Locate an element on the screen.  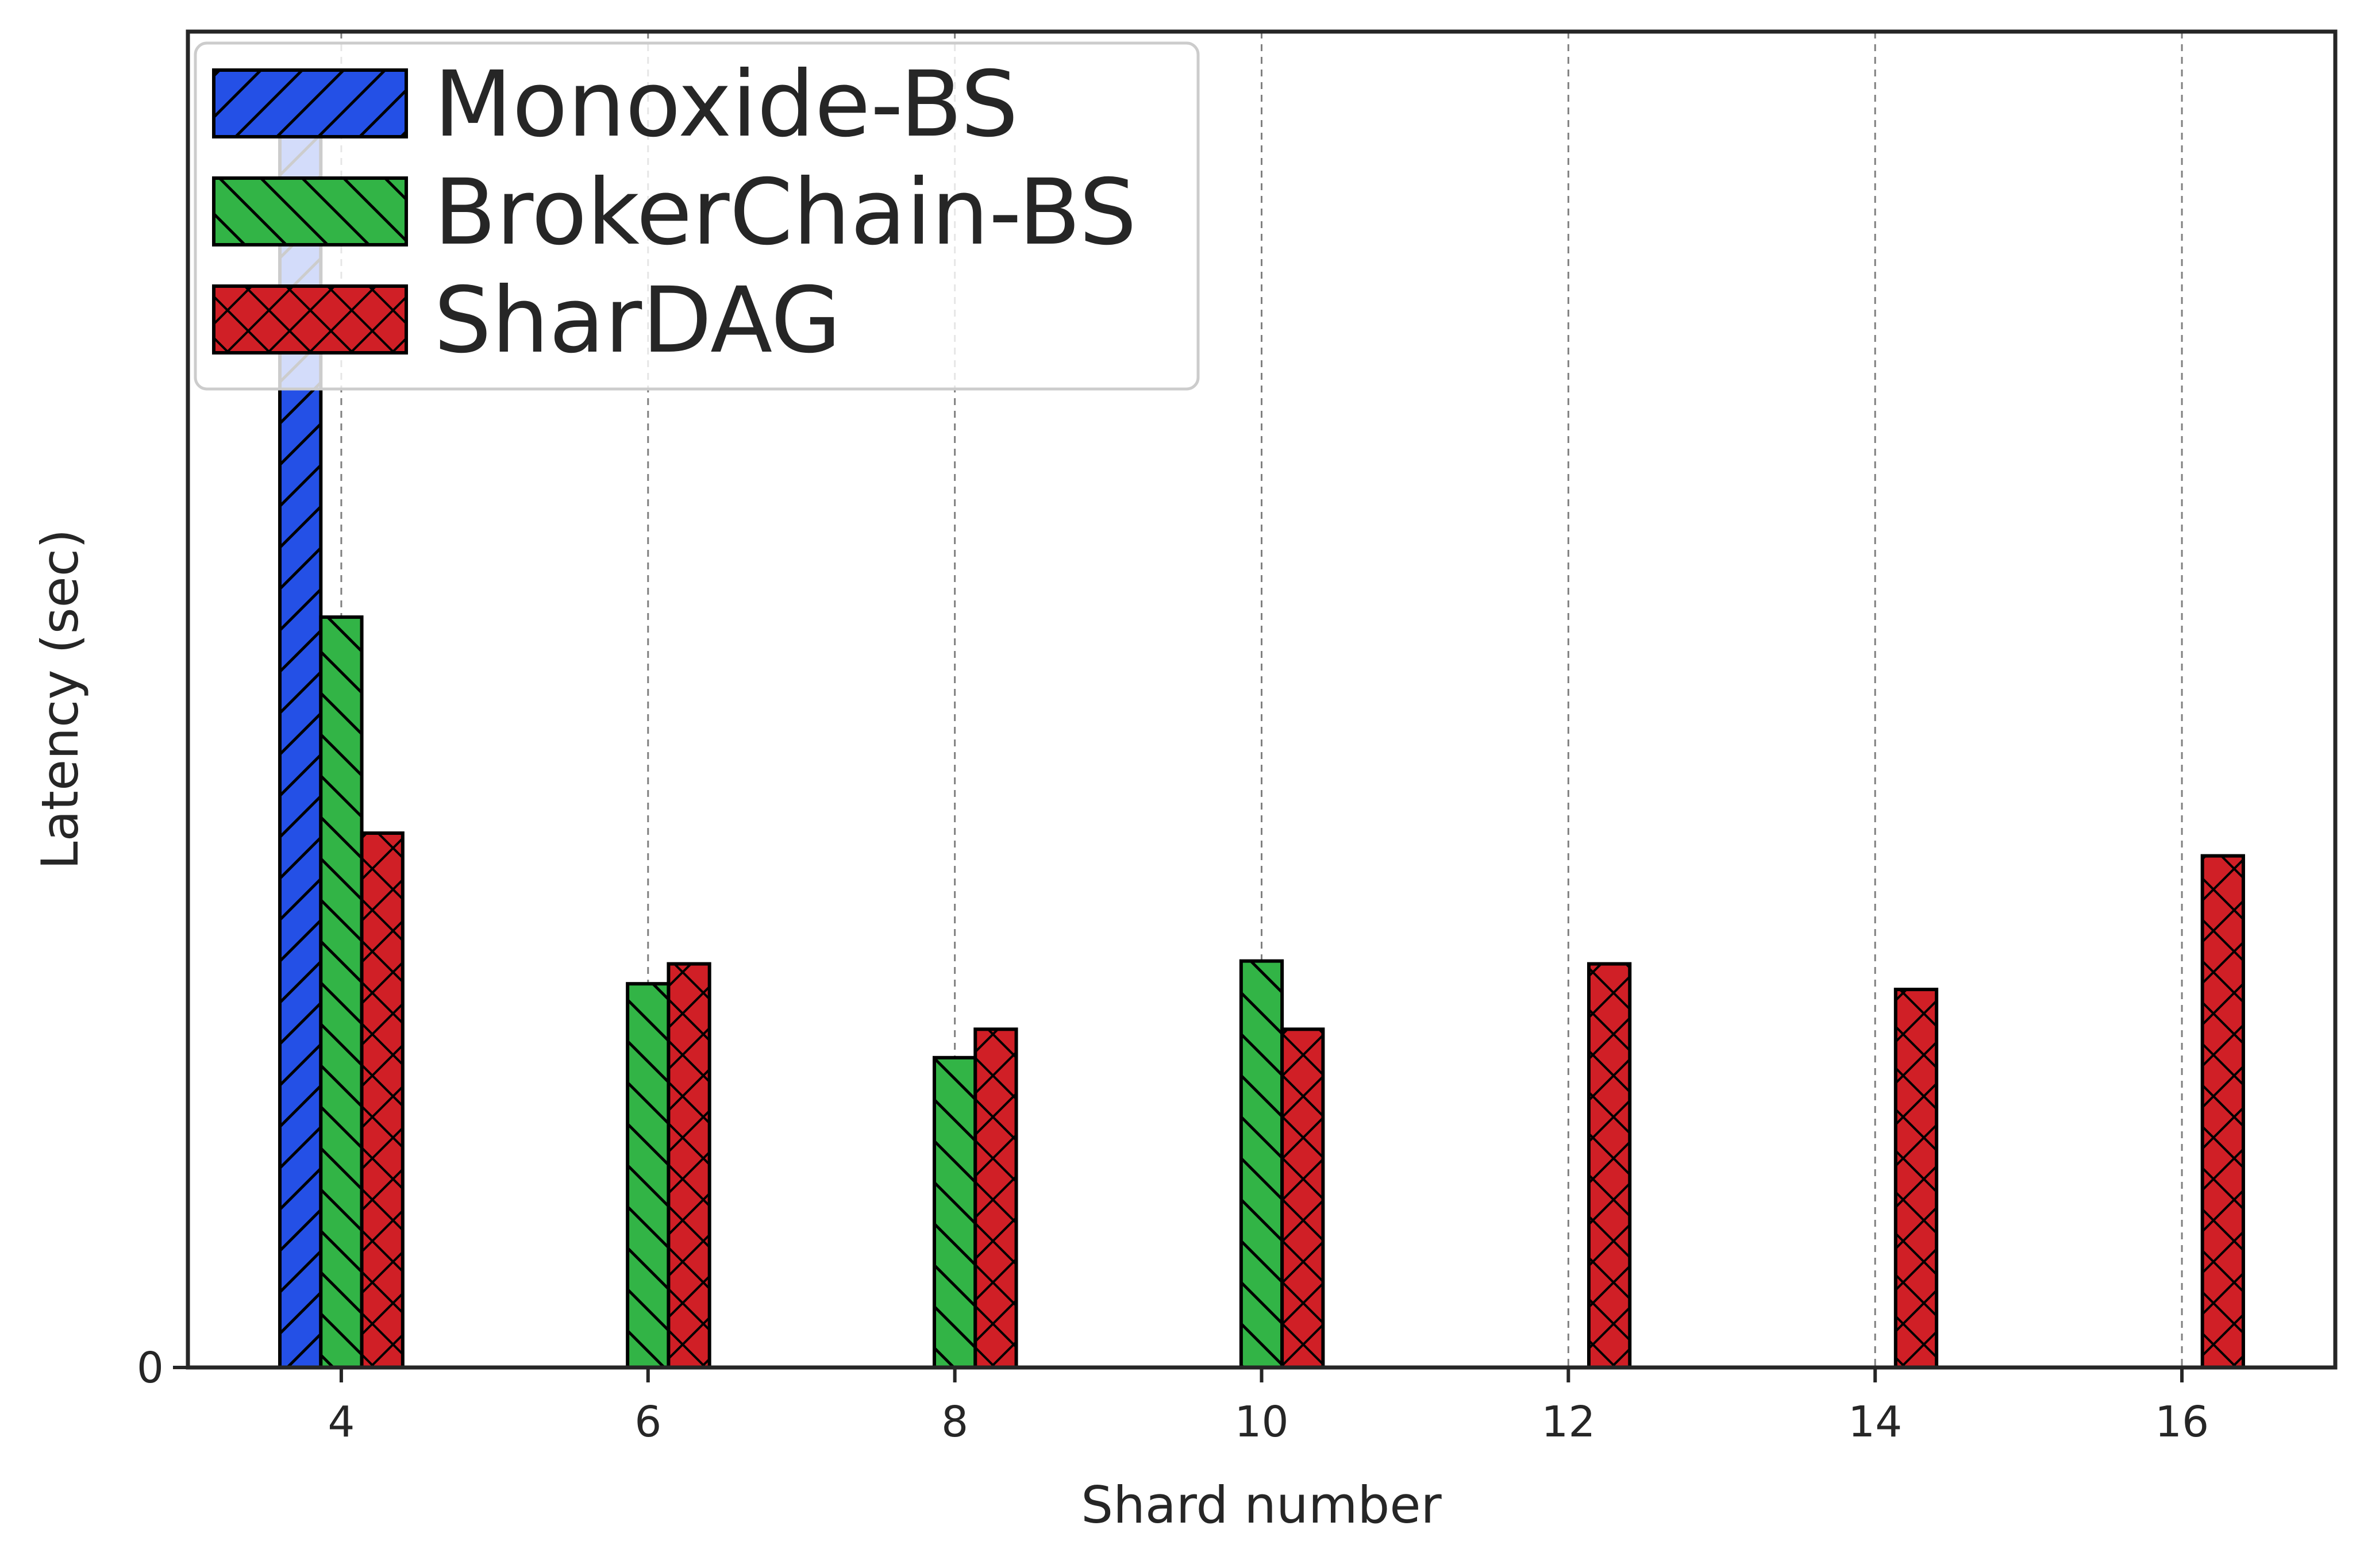
x-tick-label: 12 is located at coordinates (1568, 1422).